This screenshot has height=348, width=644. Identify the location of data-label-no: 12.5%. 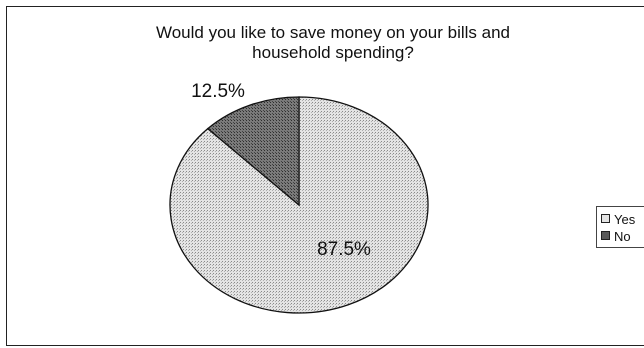
(218, 91).